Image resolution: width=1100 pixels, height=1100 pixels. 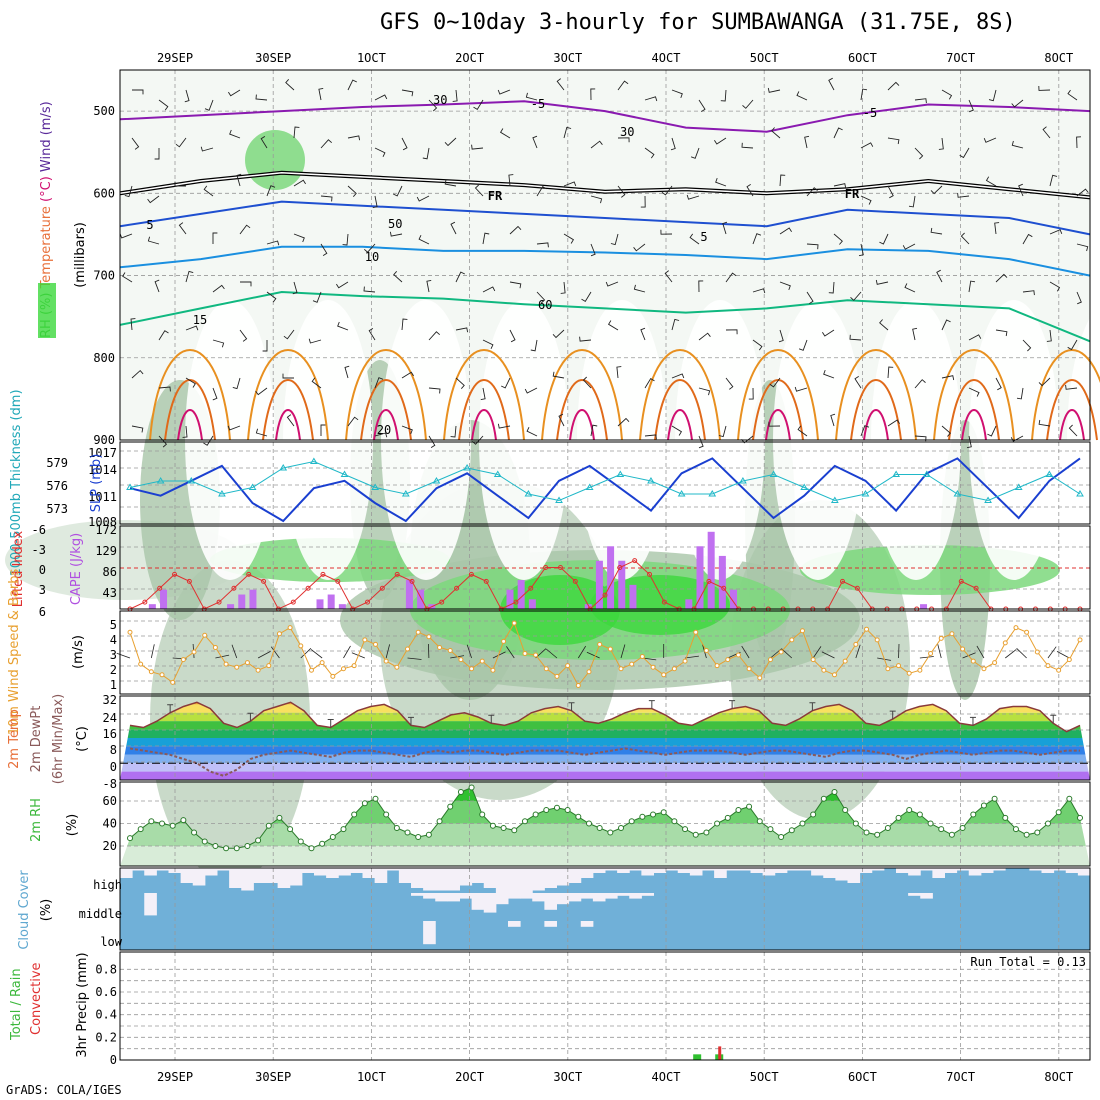 I want to click on cloud-unit-label: (%), so click(x=46, y=910).